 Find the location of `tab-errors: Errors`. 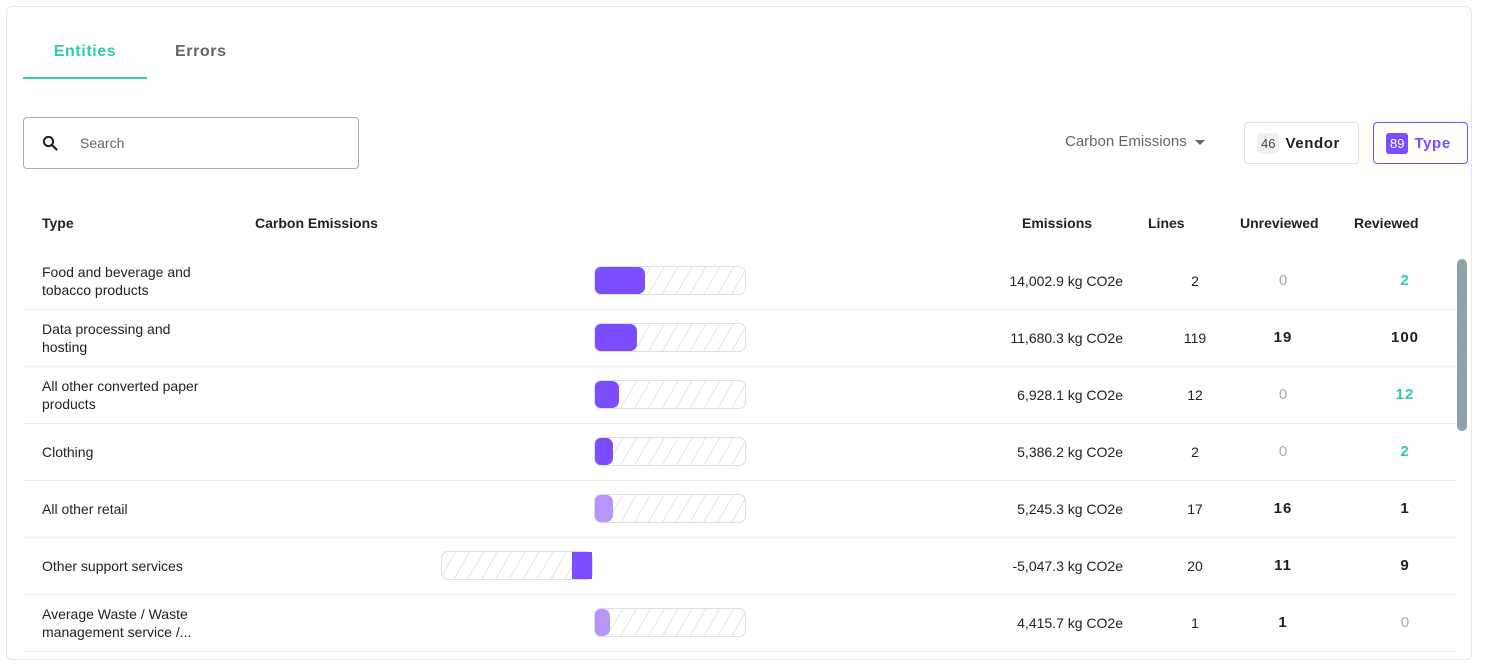

tab-errors: Errors is located at coordinates (201, 51).